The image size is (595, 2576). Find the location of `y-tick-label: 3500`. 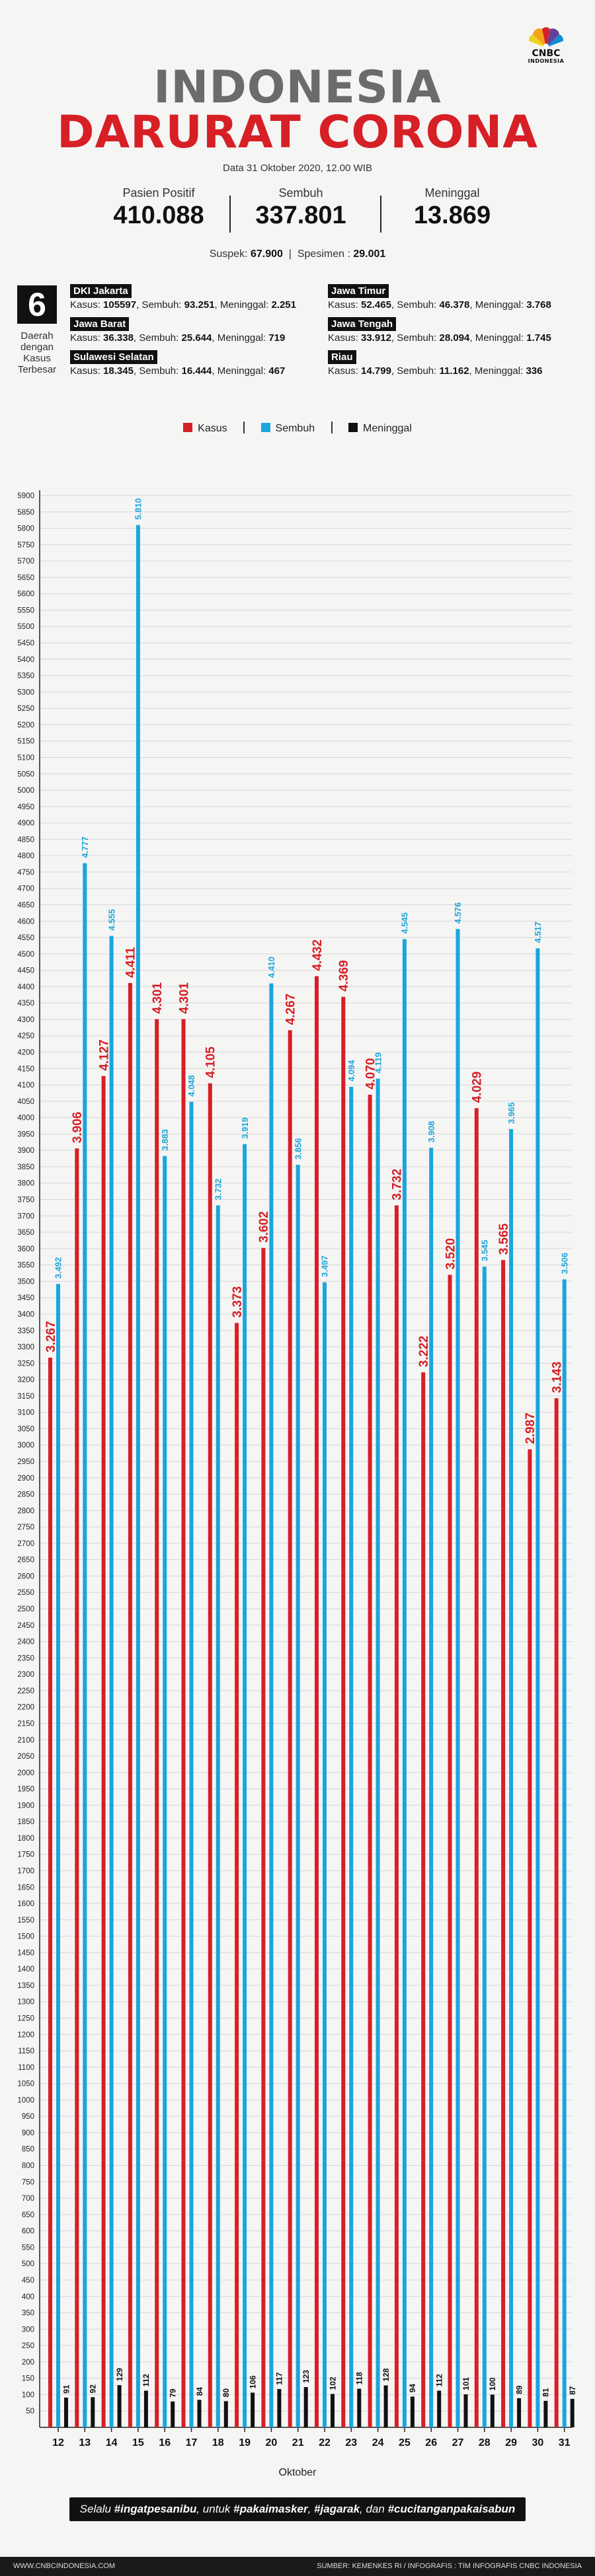

y-tick-label: 3500 is located at coordinates (25, 1282).